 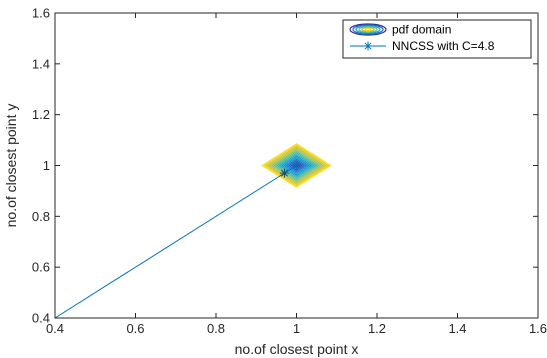 I want to click on x-tick-label: 0.4, so click(x=55, y=328).